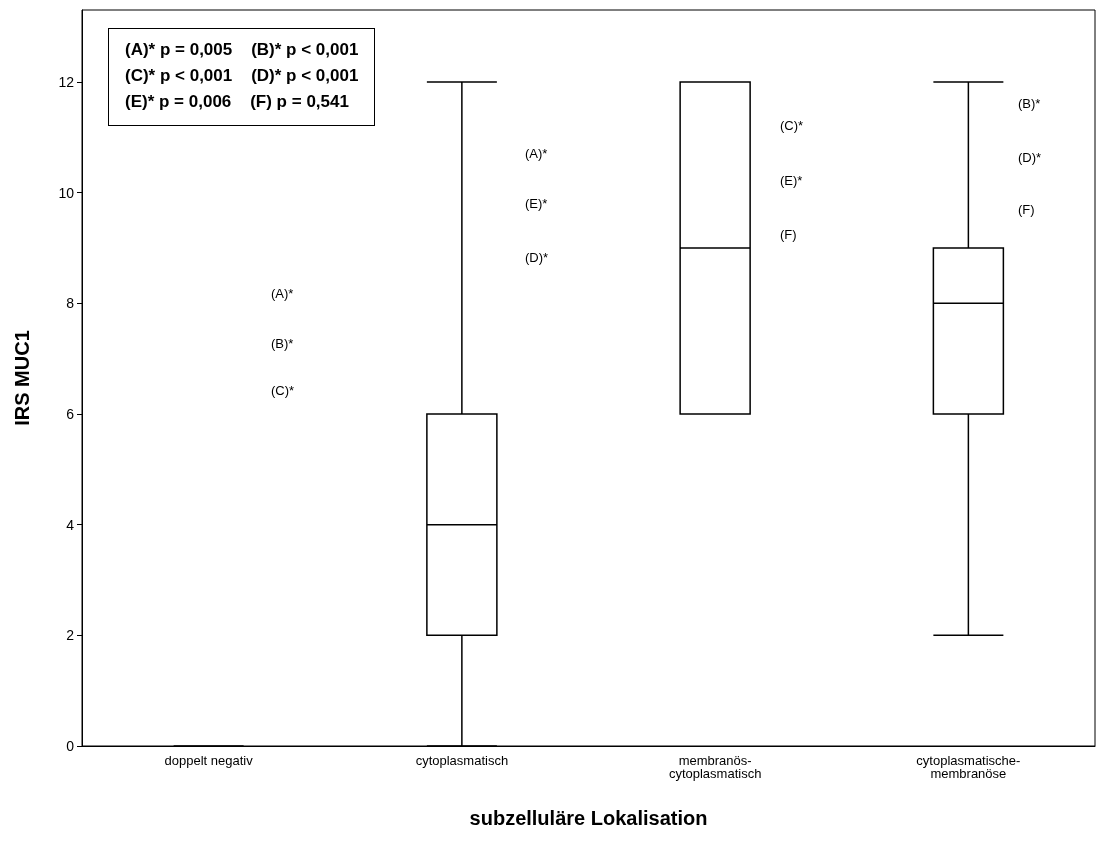 Image resolution: width=1098 pixels, height=843 pixels. Describe the element at coordinates (209, 760) in the screenshot. I see `x-tick-label: doppelt negativ` at that location.